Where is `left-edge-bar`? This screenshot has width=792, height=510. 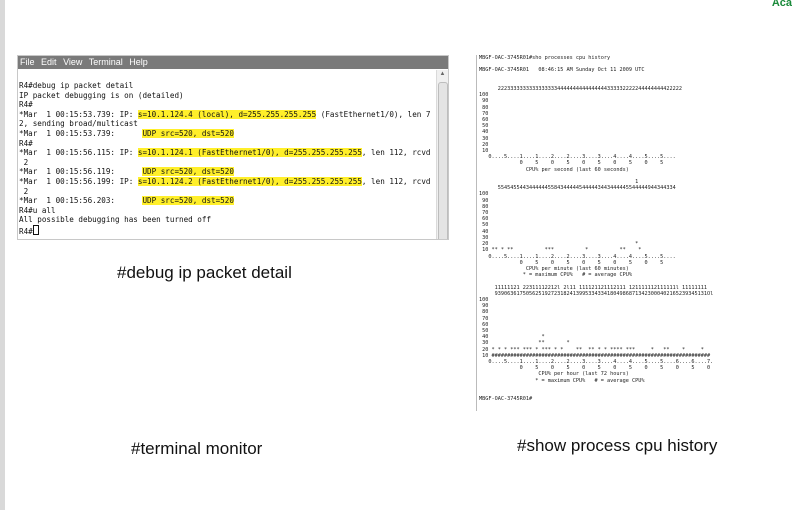 left-edge-bar is located at coordinates (2, 255).